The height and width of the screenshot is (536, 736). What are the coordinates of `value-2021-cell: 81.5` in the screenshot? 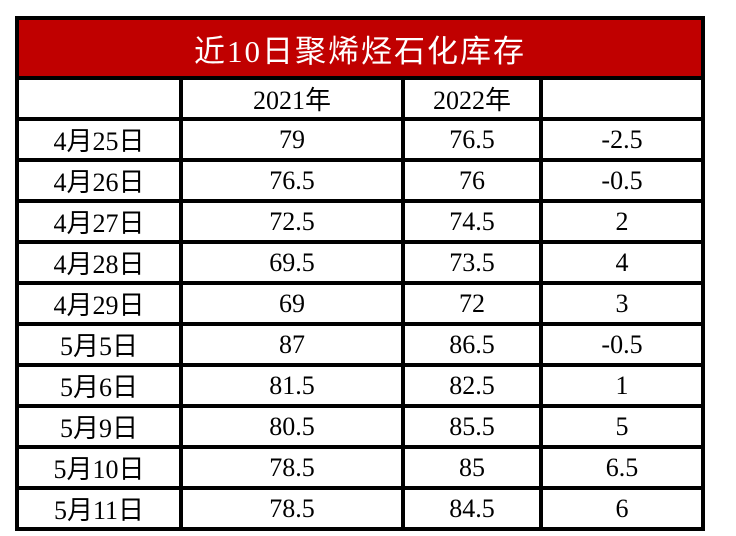 It's located at (292, 385).